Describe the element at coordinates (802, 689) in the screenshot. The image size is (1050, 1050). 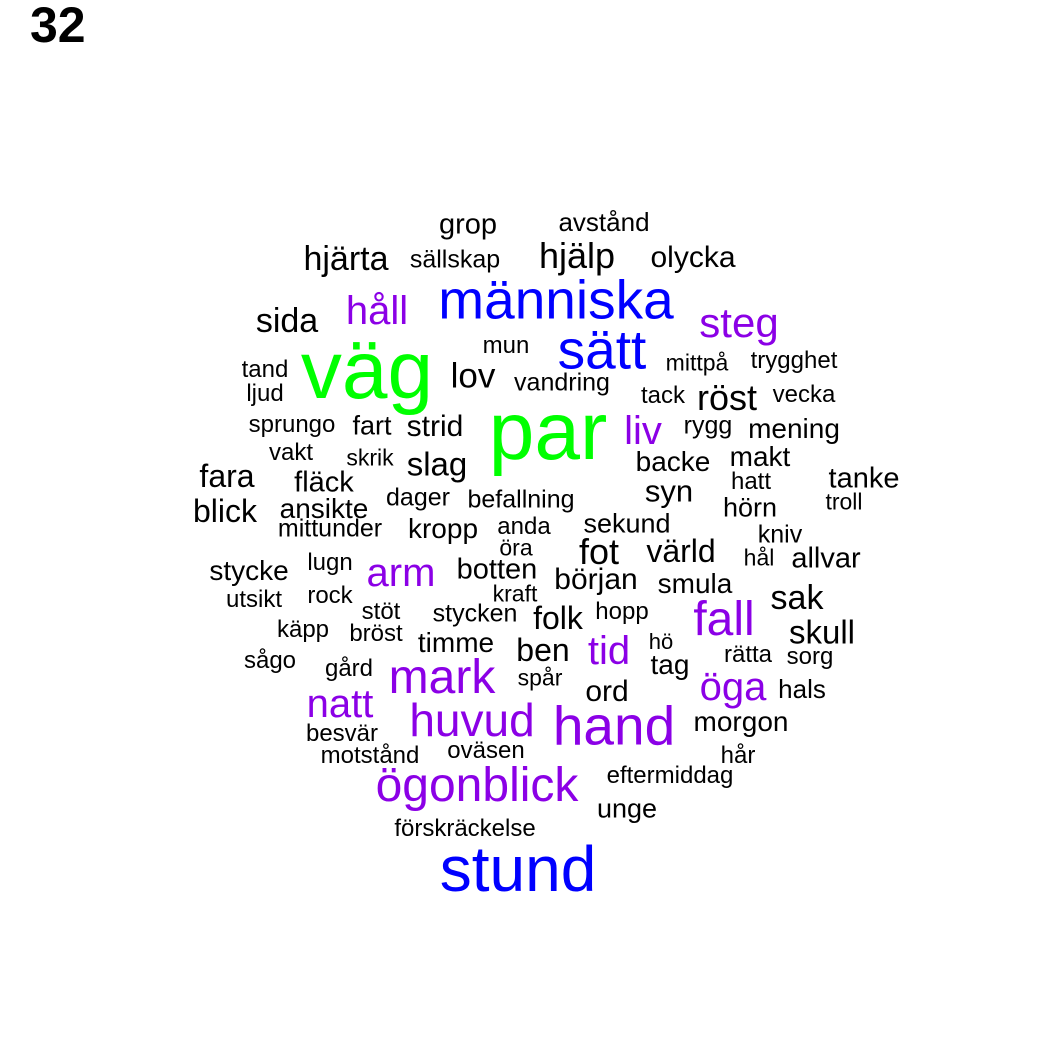
I see `cloud-word: hals` at that location.